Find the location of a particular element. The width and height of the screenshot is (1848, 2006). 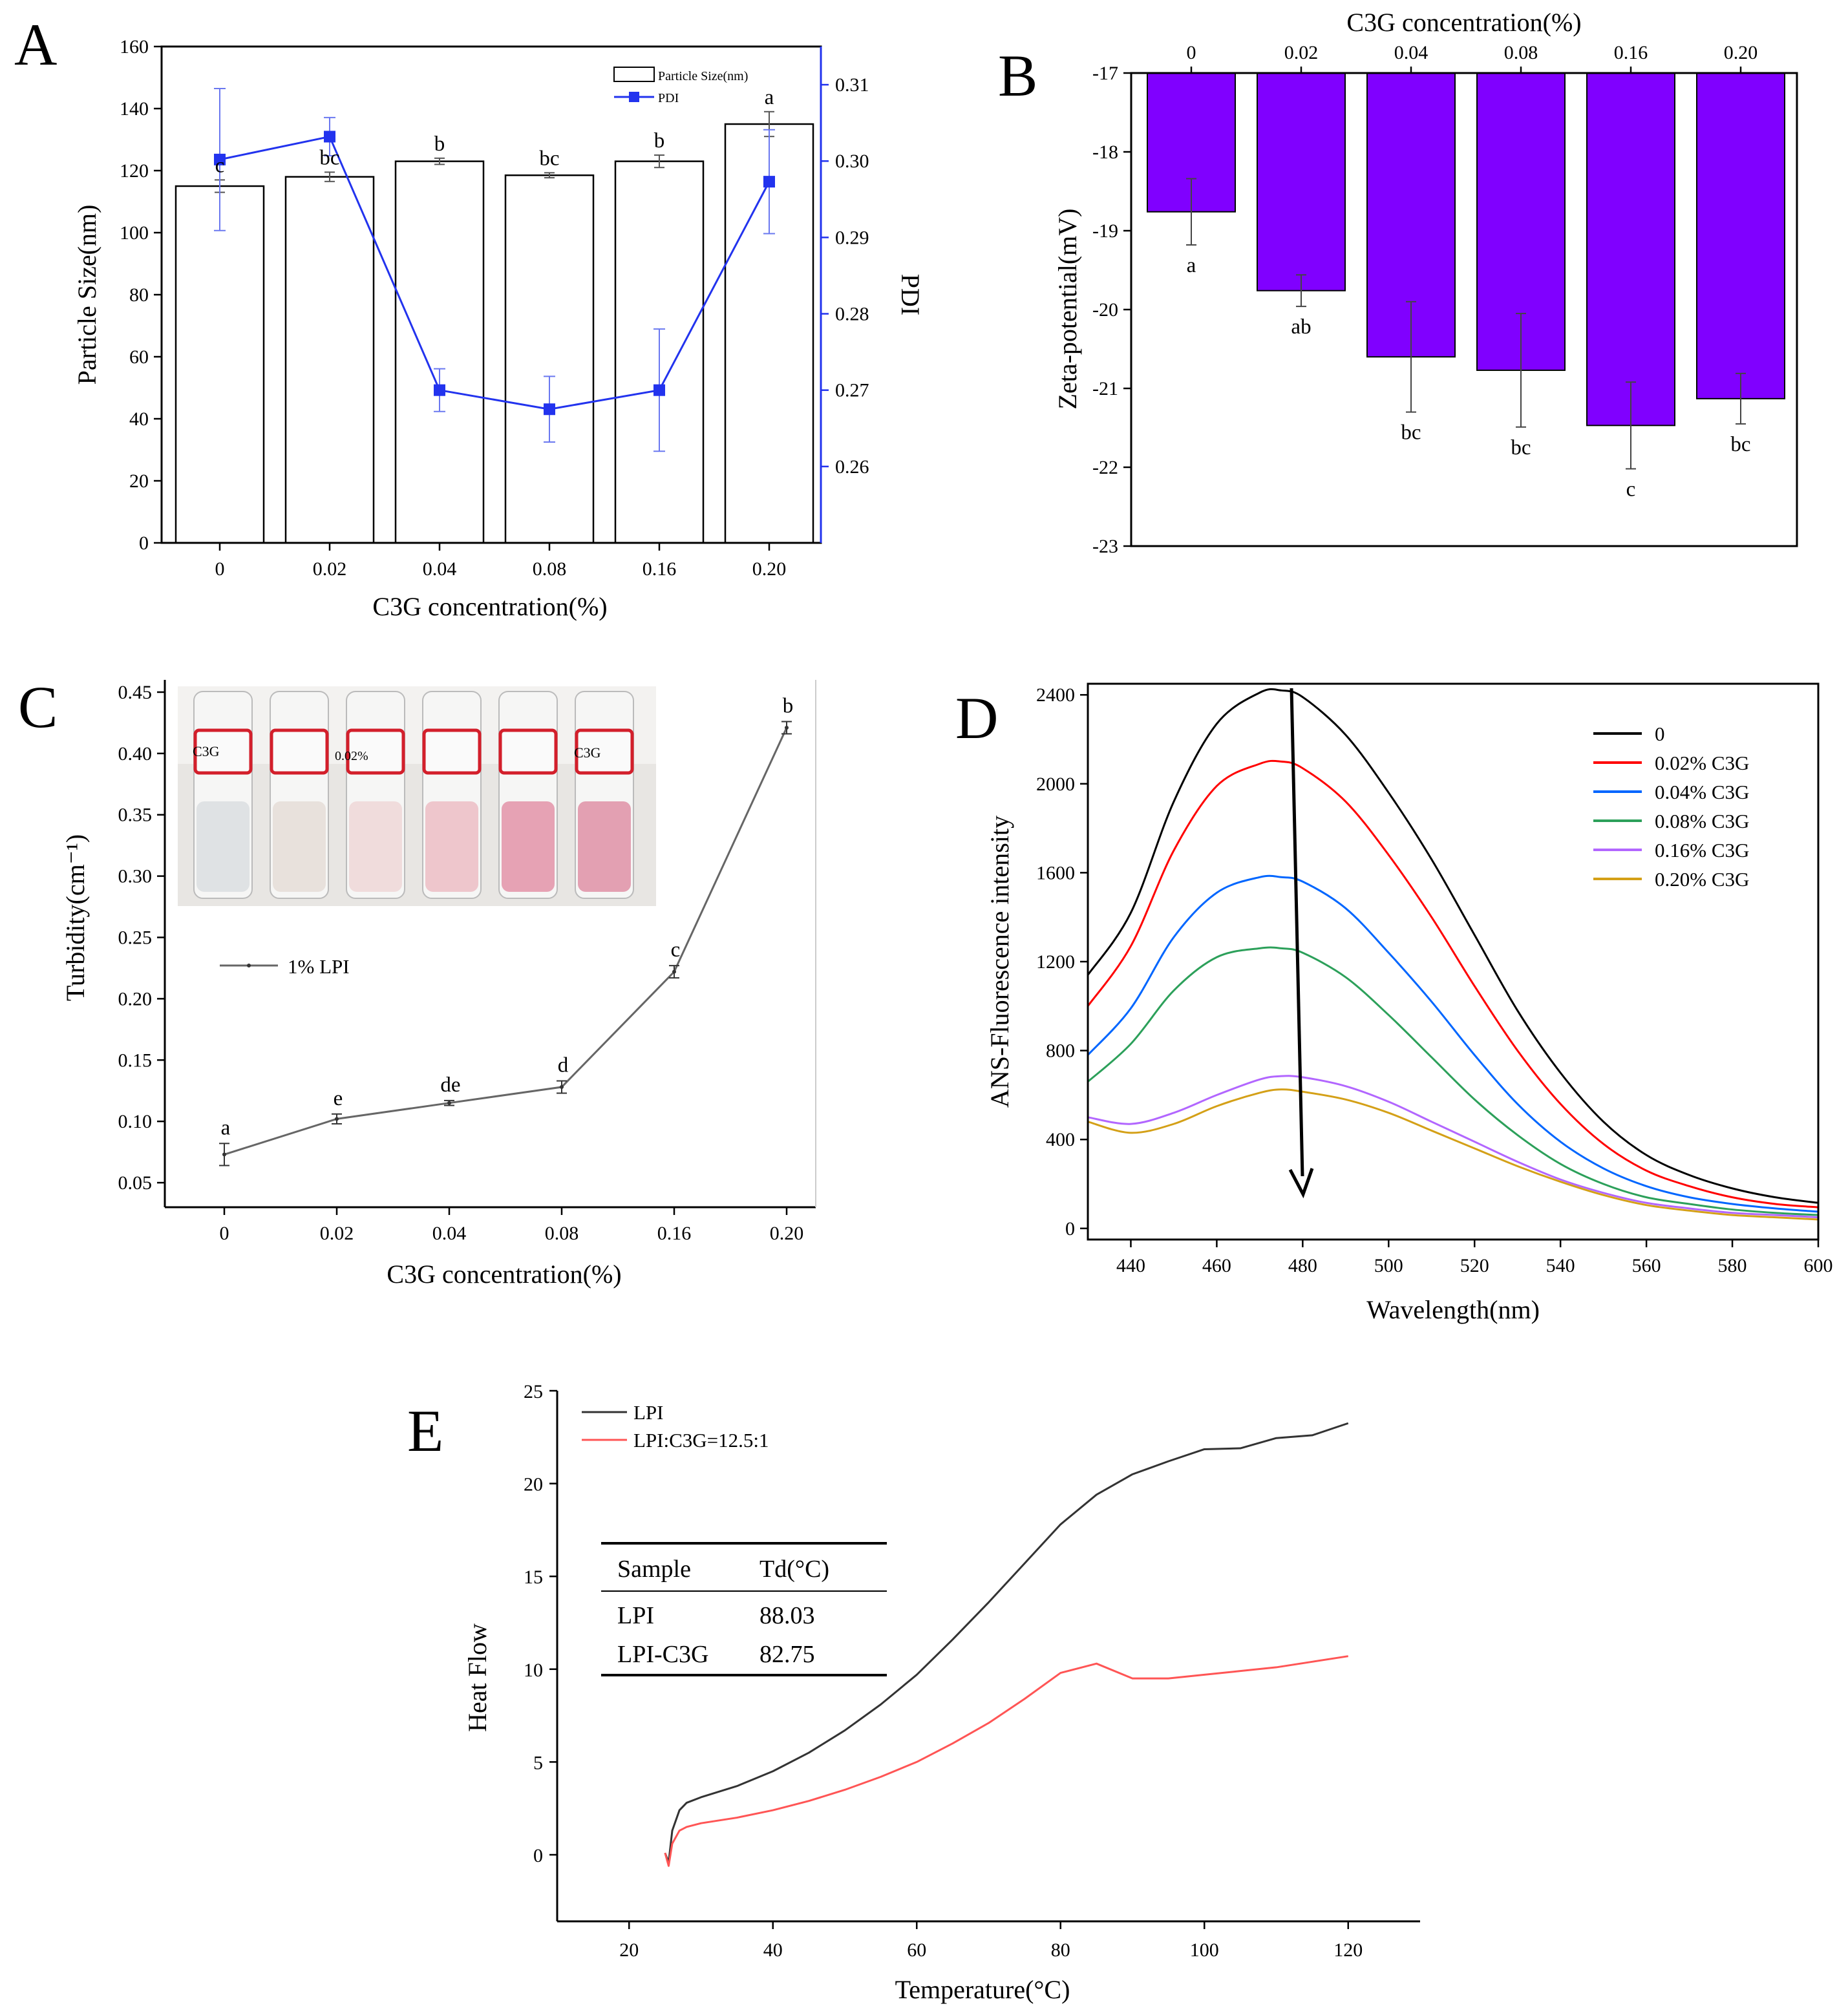

panel-c-xlabel: C3G concentration(%) is located at coordinates (504, 1274).